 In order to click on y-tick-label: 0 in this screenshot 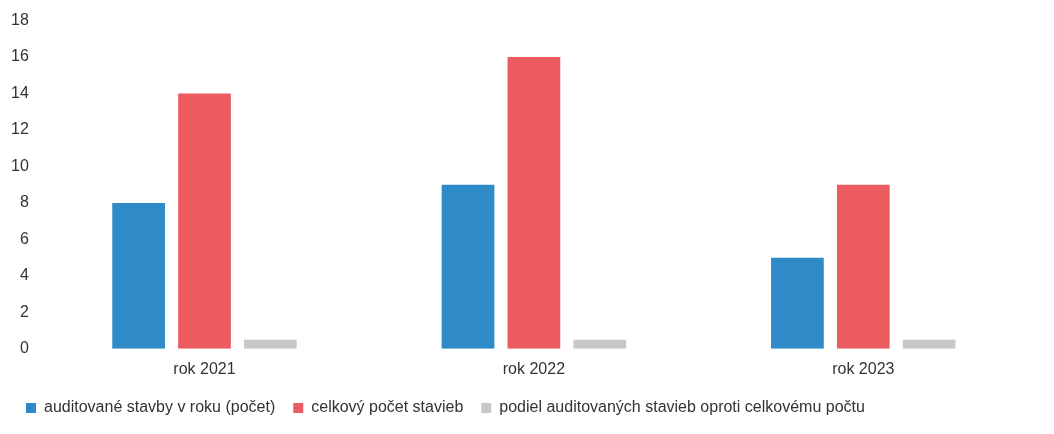, I will do `click(24, 348)`.